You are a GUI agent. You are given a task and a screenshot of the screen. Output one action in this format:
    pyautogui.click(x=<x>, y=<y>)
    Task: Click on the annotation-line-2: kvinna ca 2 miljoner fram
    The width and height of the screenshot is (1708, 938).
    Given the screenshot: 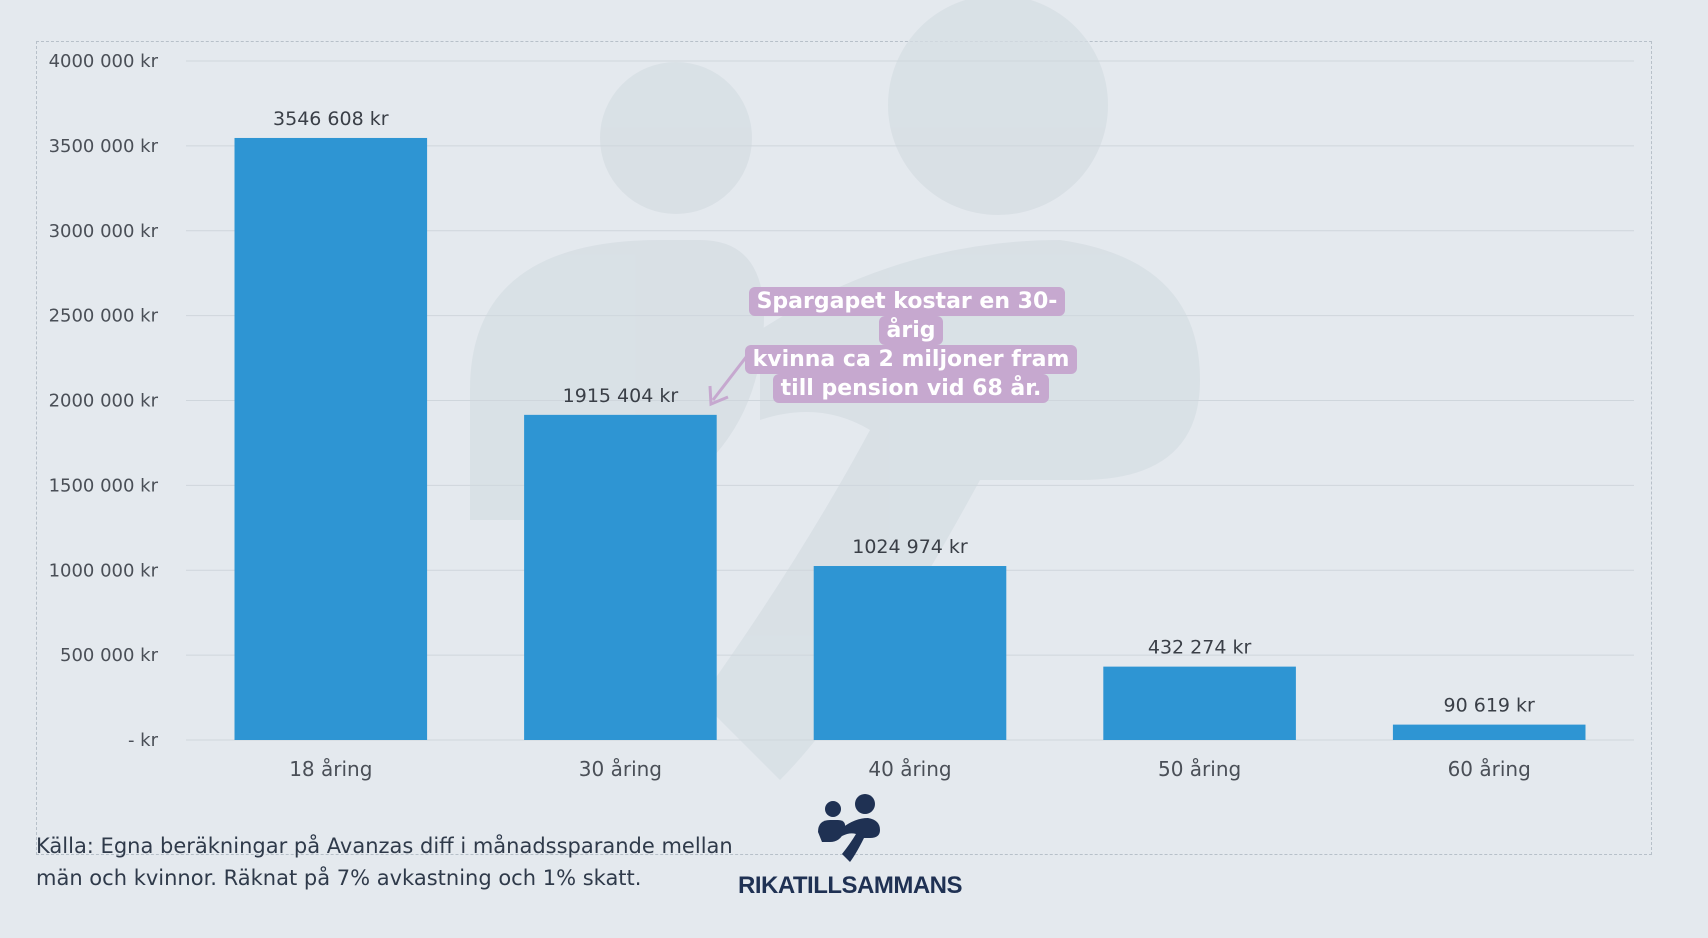 What is the action you would take?
    pyautogui.click(x=911, y=359)
    